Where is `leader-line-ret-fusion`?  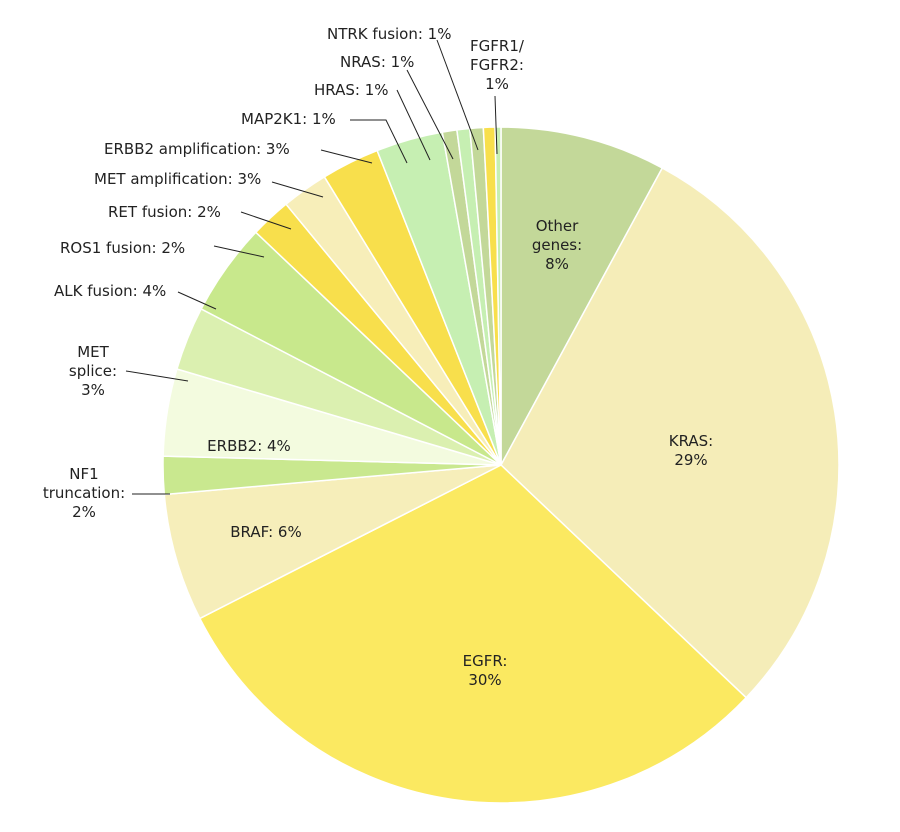
leader-line-ret-fusion is located at coordinates (266, 220).